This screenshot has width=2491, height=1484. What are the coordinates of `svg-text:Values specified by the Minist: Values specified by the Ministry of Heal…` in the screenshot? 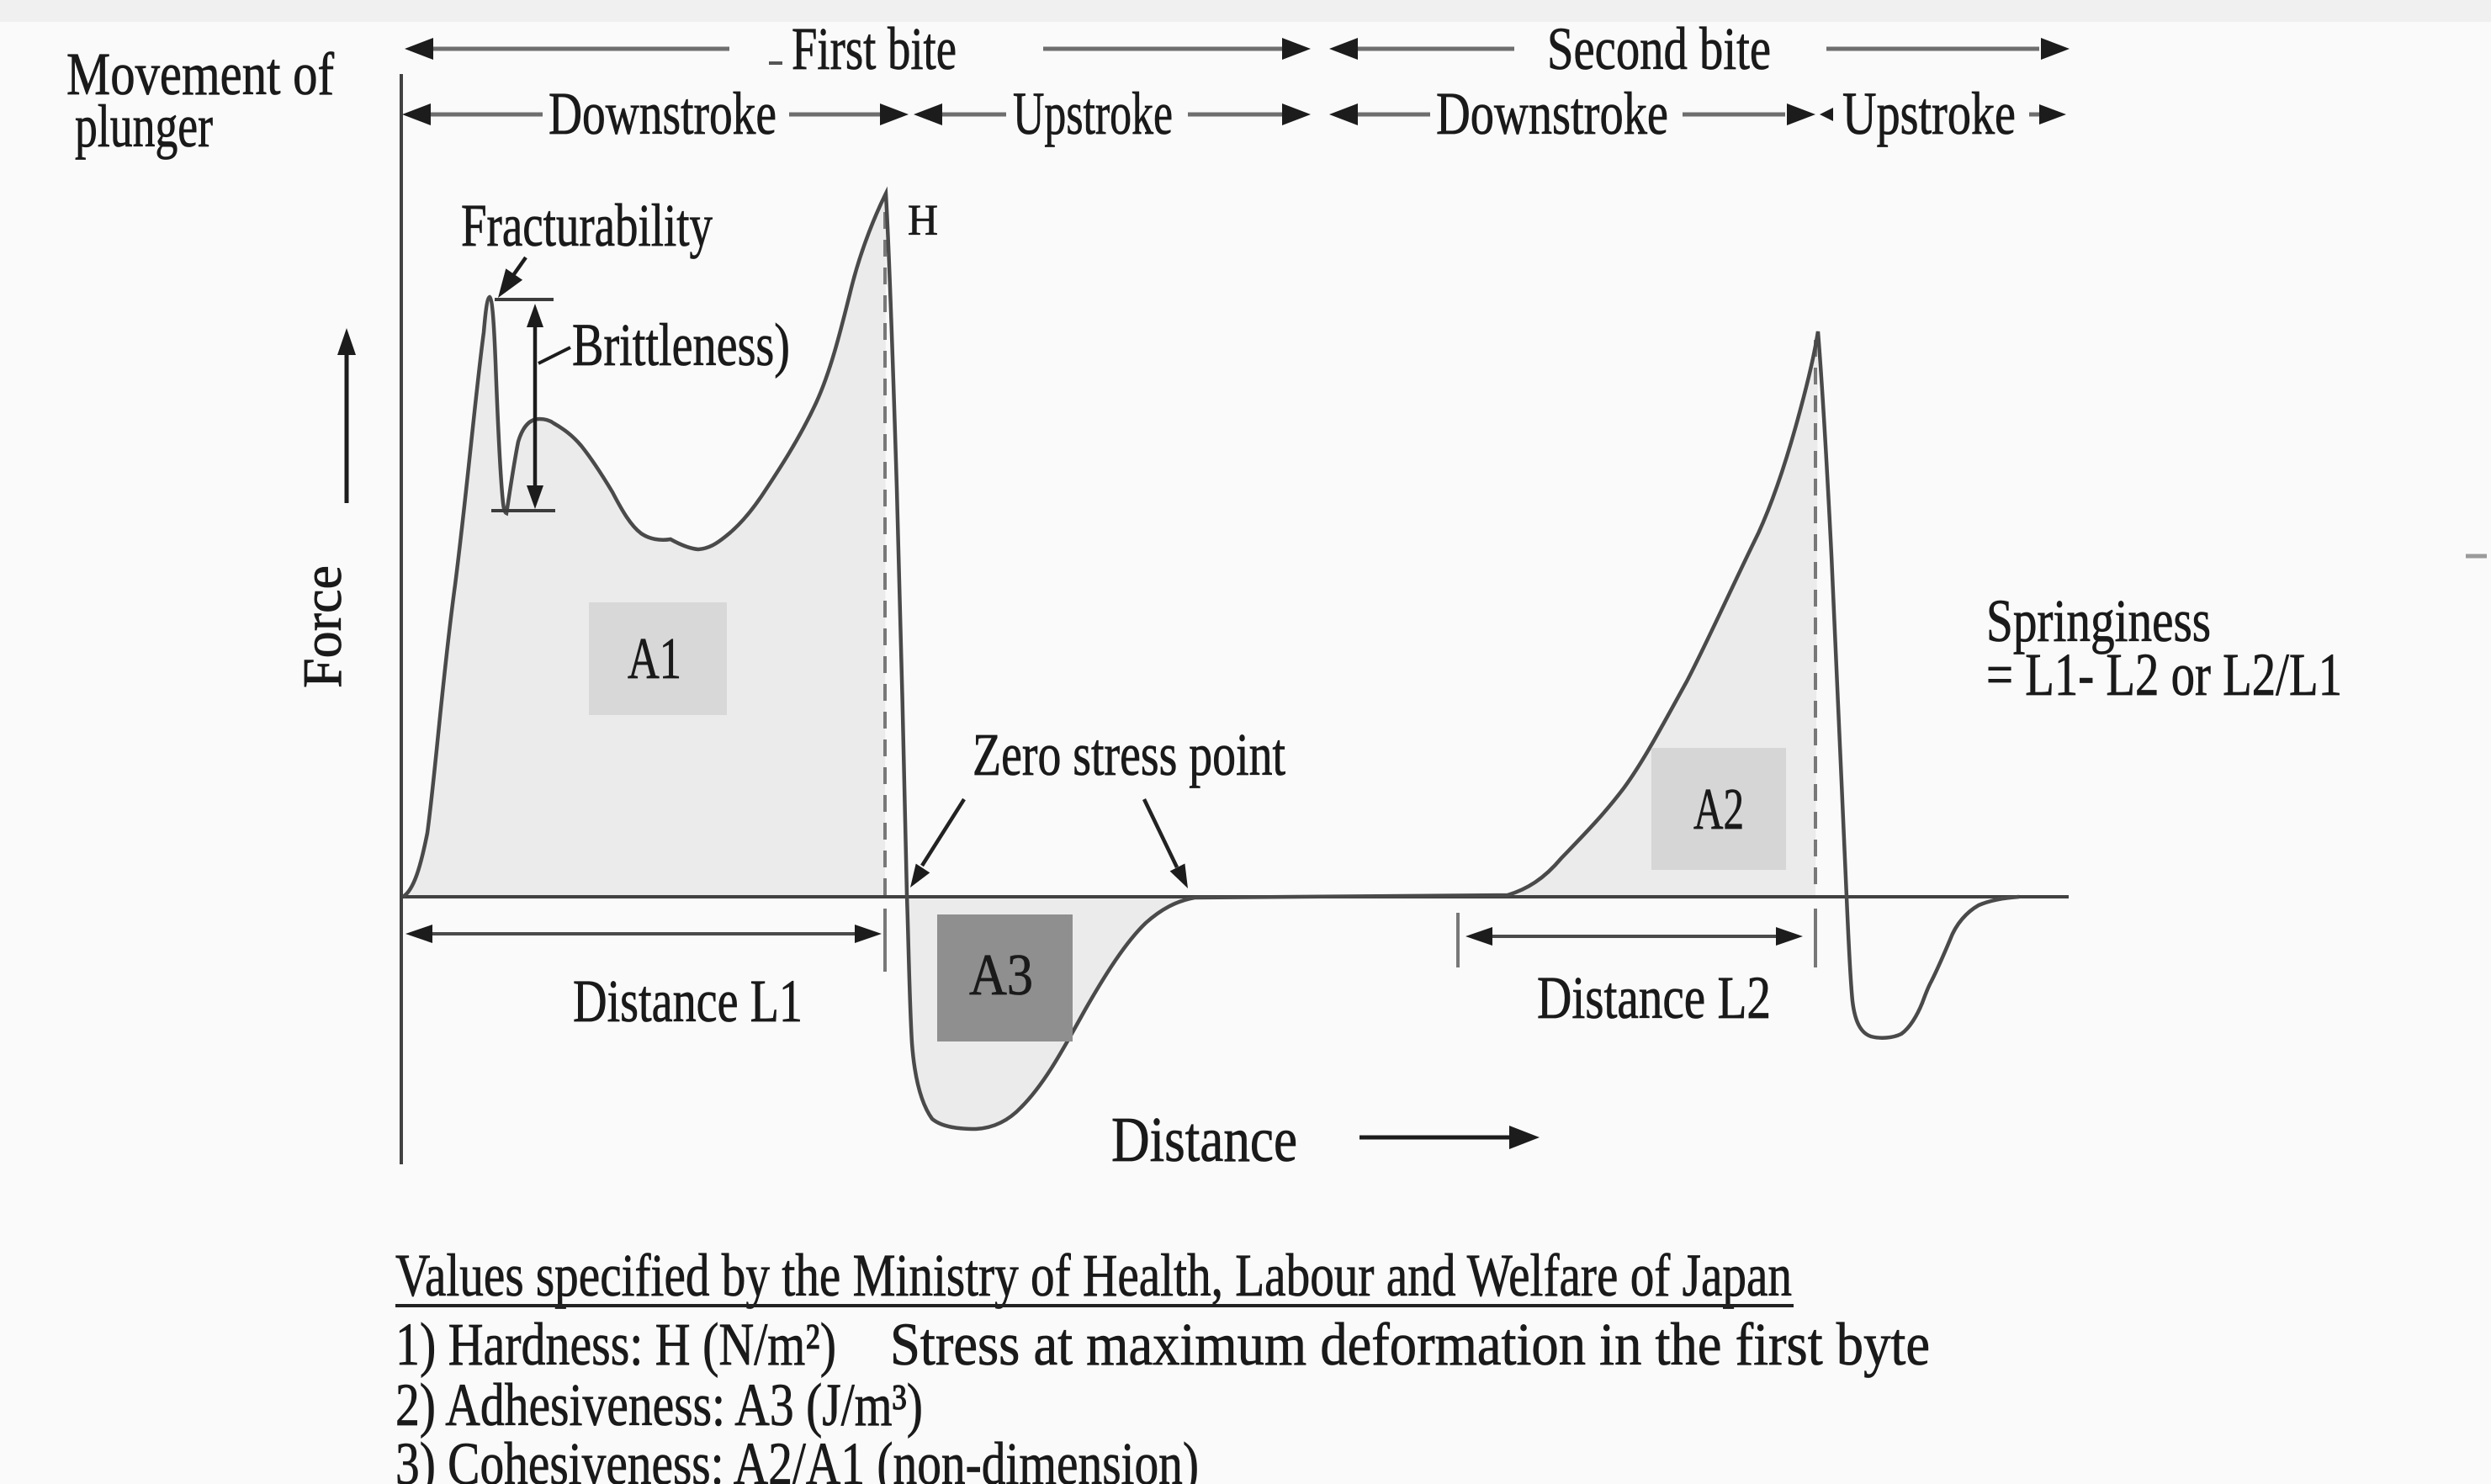 It's located at (1093, 1275).